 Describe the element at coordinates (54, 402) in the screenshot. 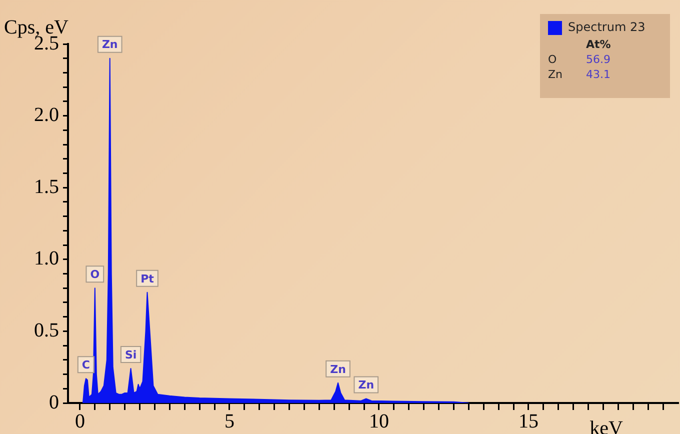

I see `y-tick-label: 0` at that location.